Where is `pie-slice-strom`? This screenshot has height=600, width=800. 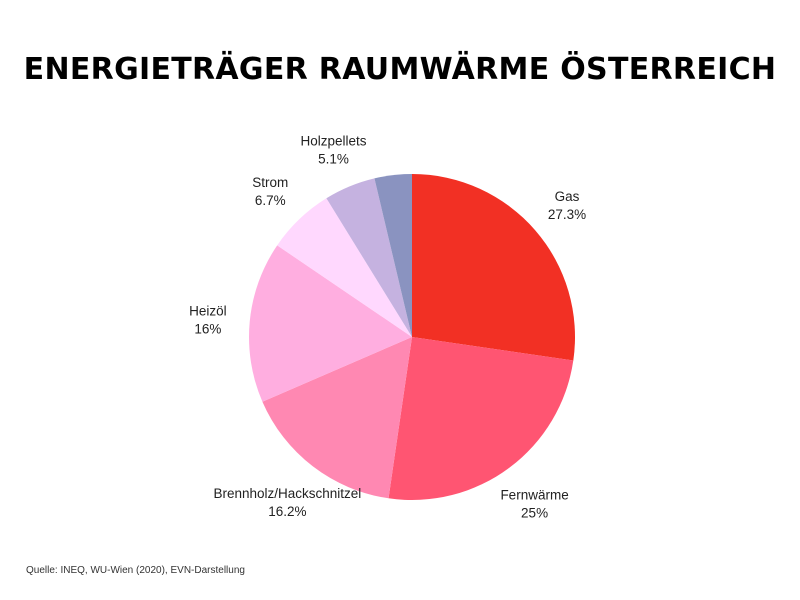
pie-slice-strom is located at coordinates (344, 267).